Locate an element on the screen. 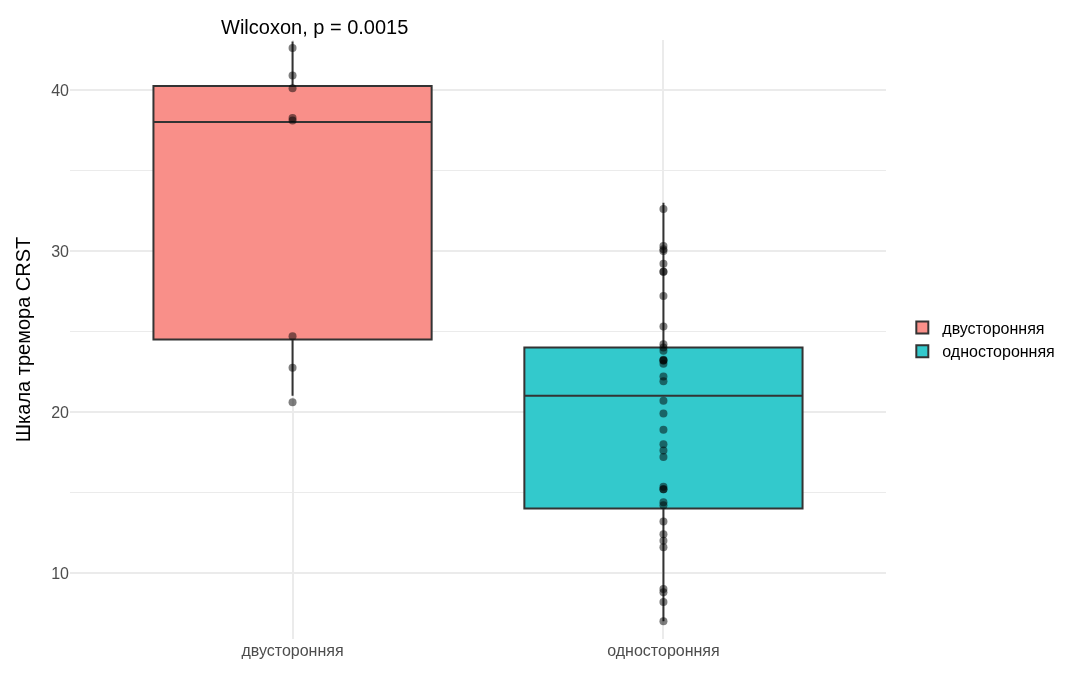 This screenshot has height=679, width=1086. y-axis-title: Шкала тремора CRST is located at coordinates (22, 339).